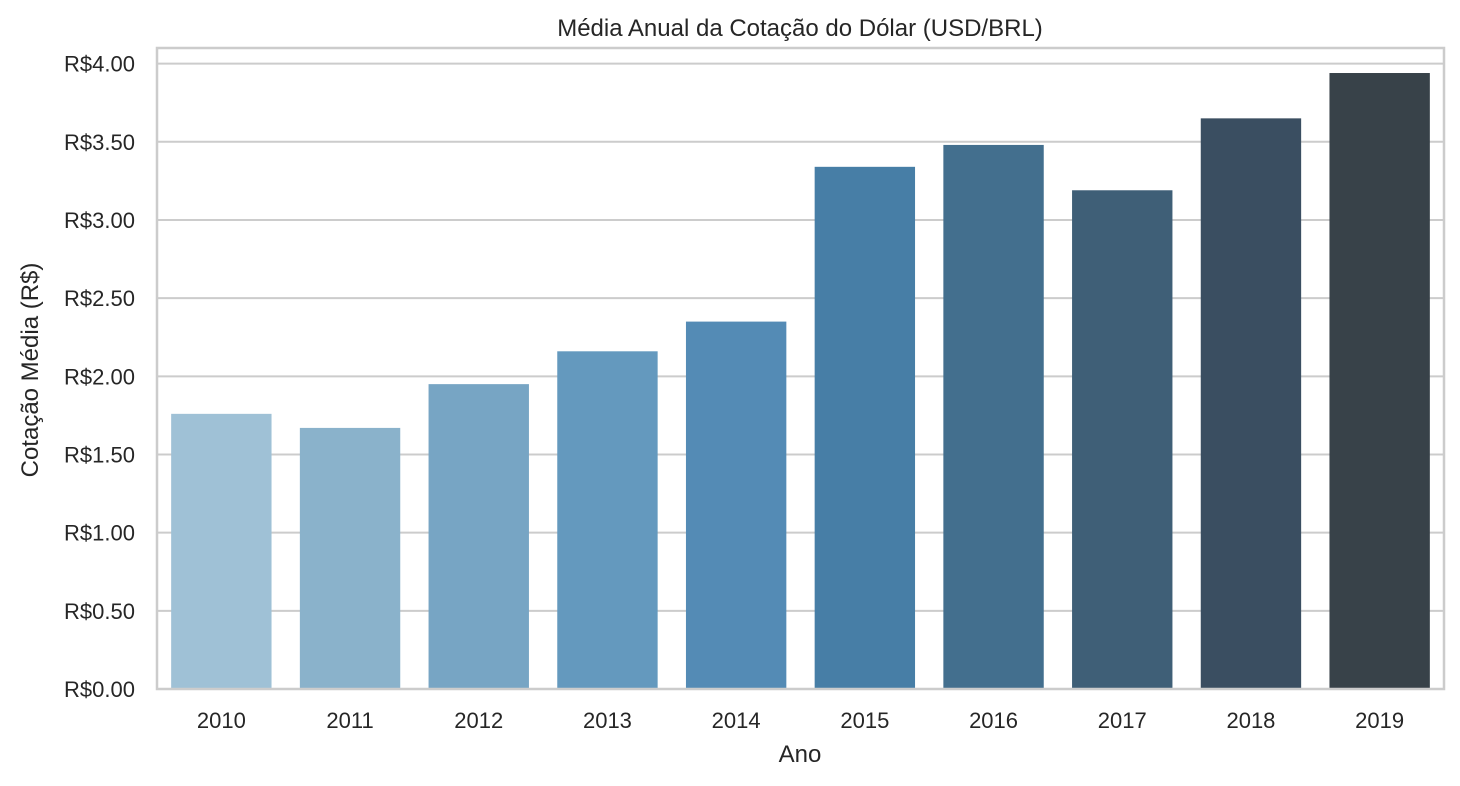 The width and height of the screenshot is (1460, 786). Describe the element at coordinates (99, 689) in the screenshot. I see `y-tick-label: R$0.00` at that location.